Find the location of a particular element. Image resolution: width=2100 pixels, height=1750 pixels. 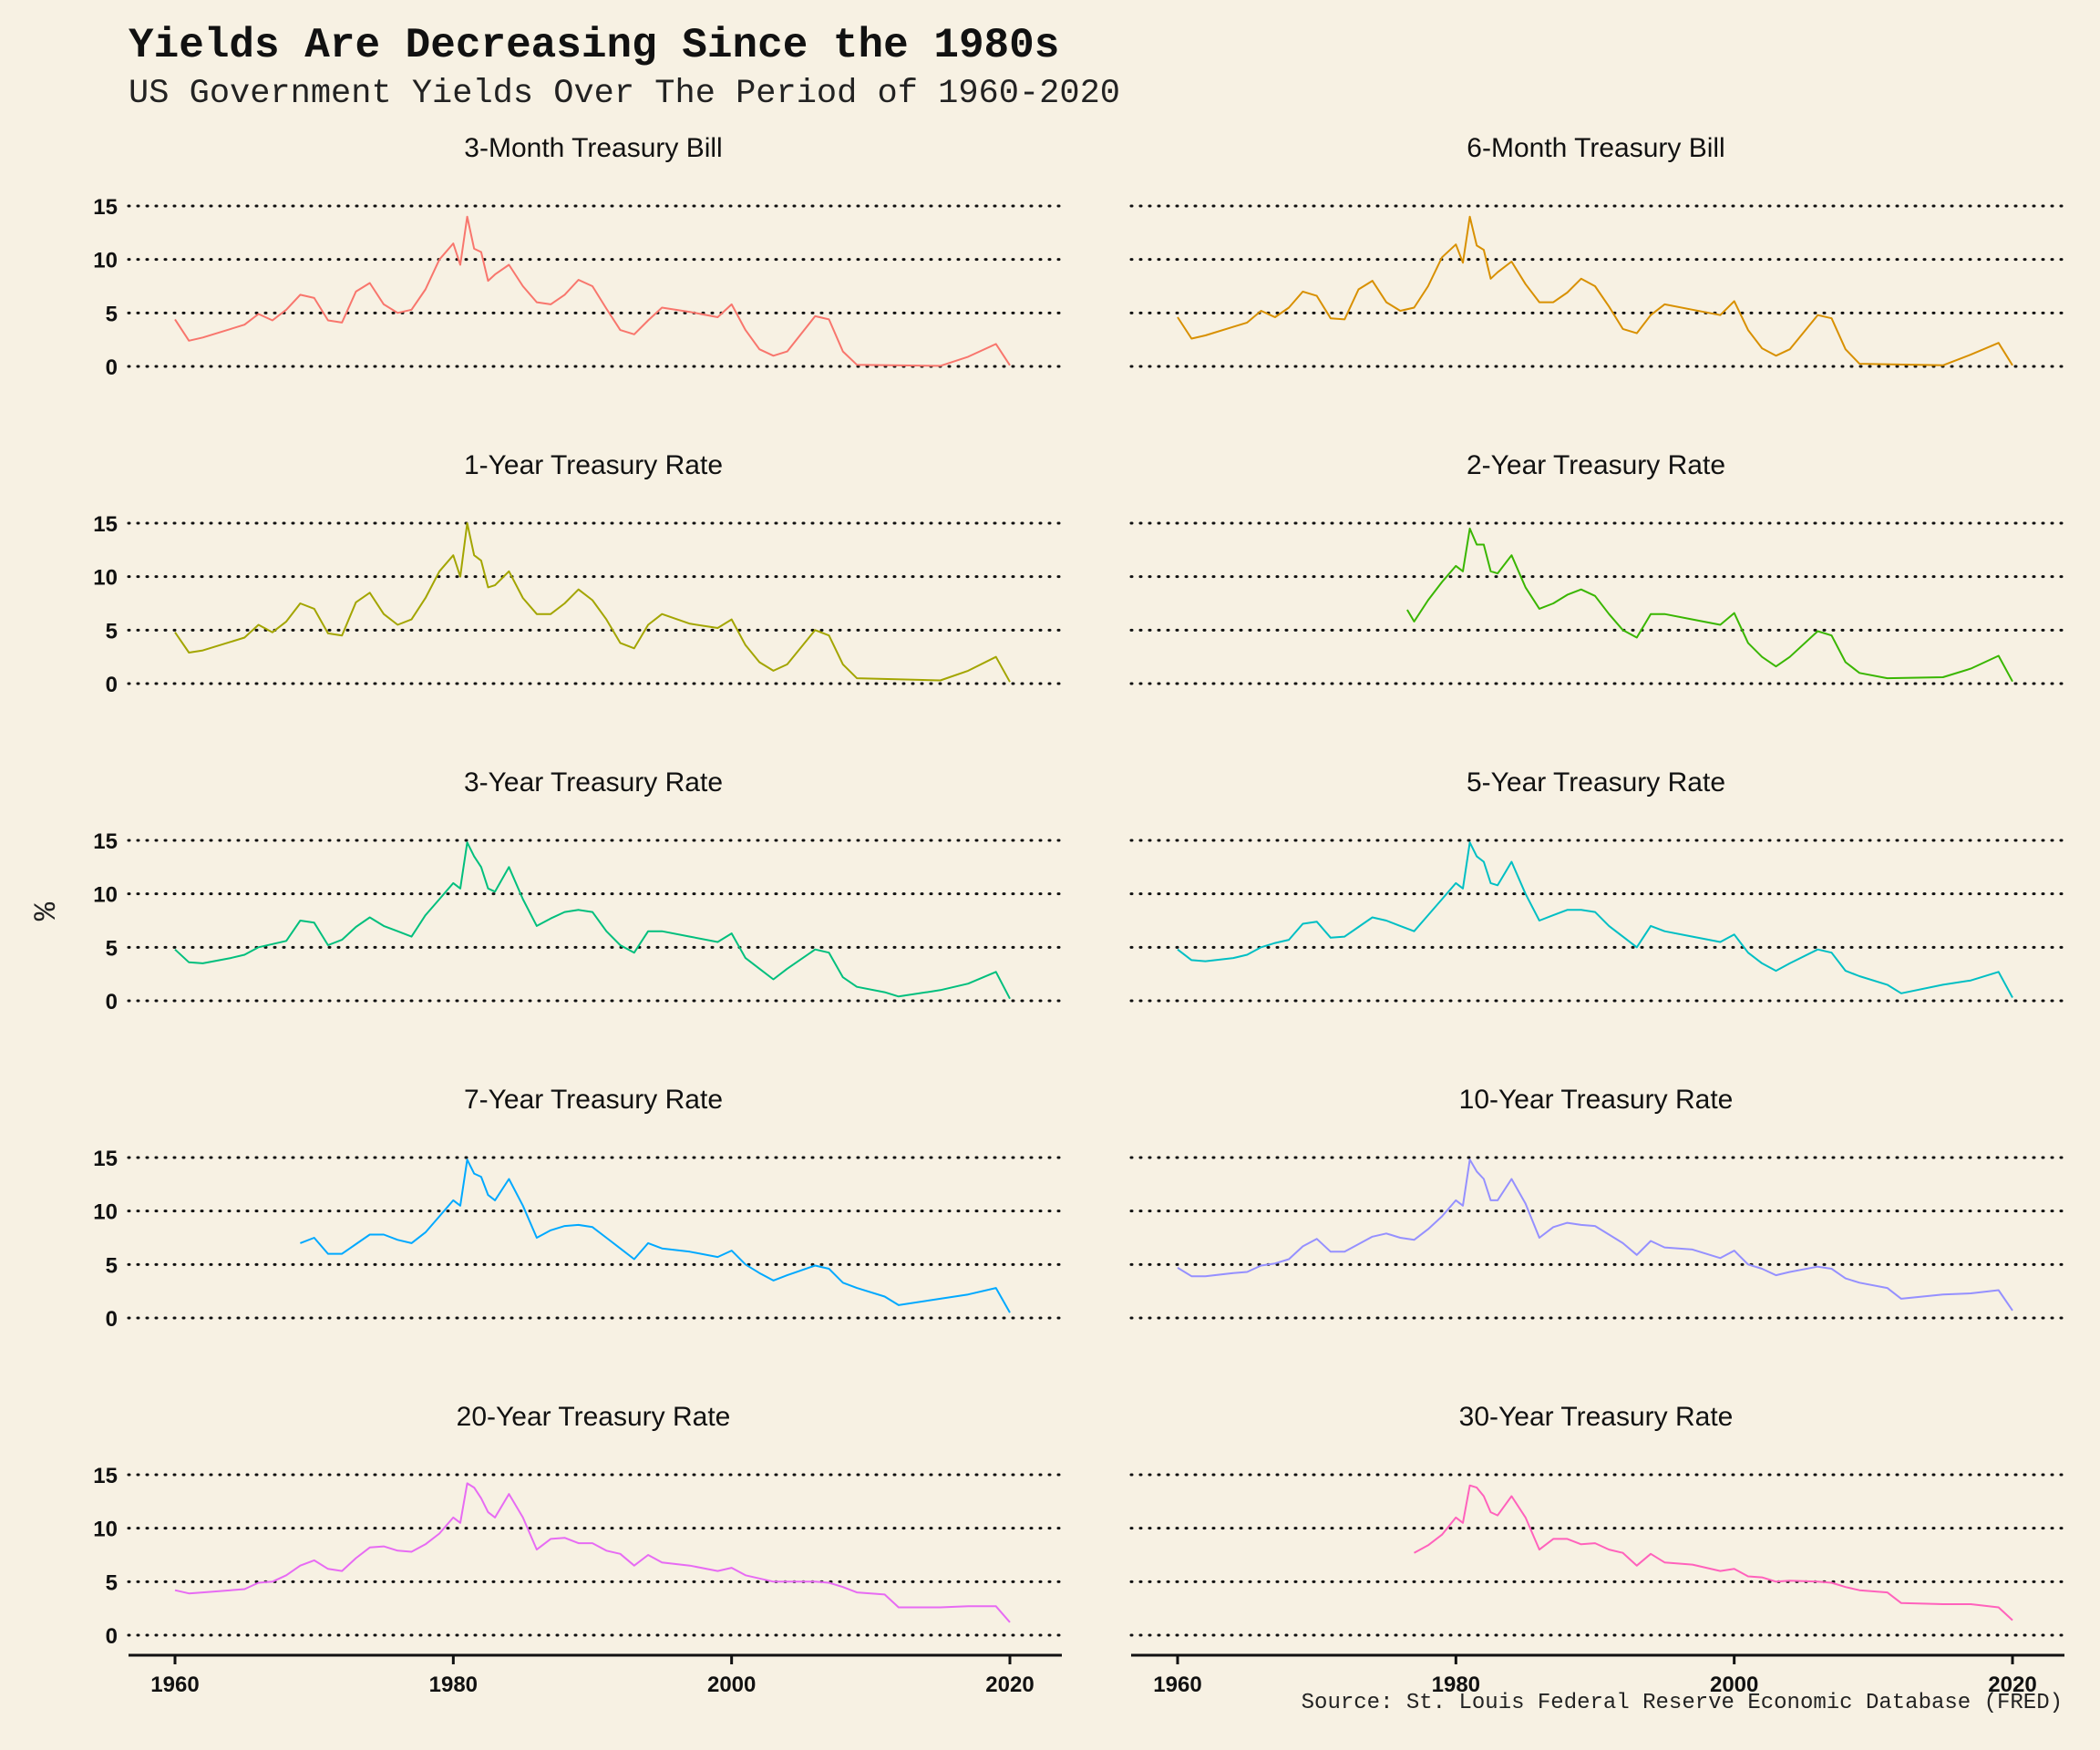

y-axis-label: % is located at coordinates (47, 911).